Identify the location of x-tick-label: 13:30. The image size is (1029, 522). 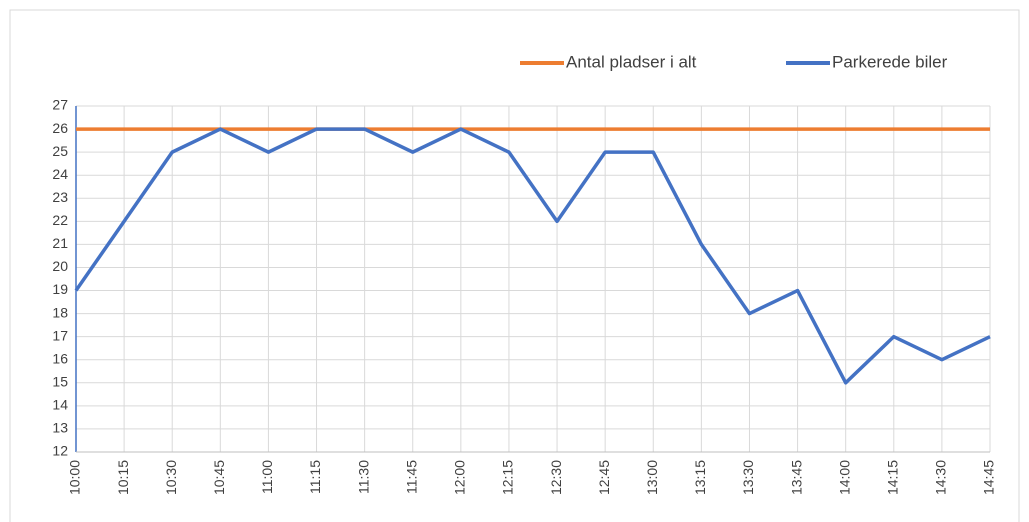
(748, 477).